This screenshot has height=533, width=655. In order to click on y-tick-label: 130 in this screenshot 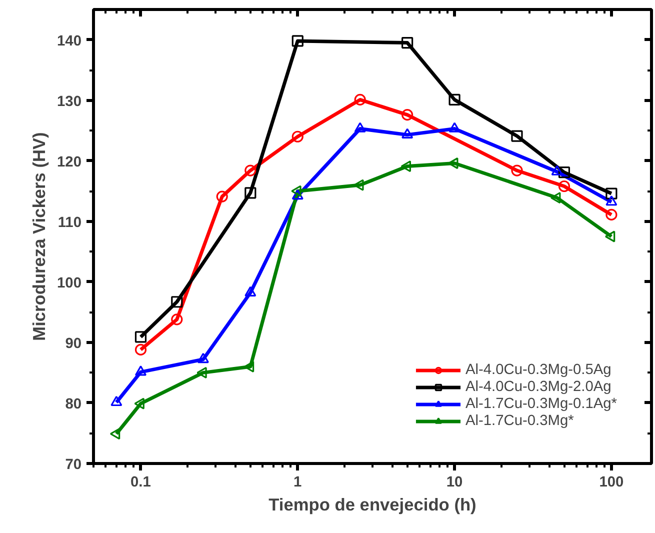, I will do `click(69, 102)`.